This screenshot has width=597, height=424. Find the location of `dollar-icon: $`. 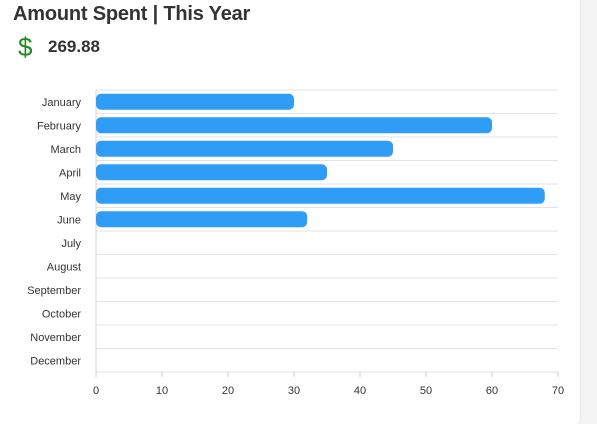

dollar-icon: $ is located at coordinates (25, 47).